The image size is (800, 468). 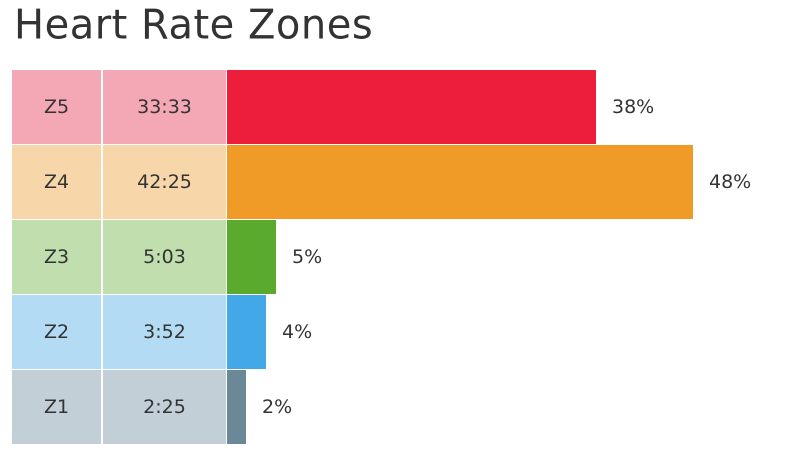 I want to click on zone-time: 5:03, so click(x=164, y=257).